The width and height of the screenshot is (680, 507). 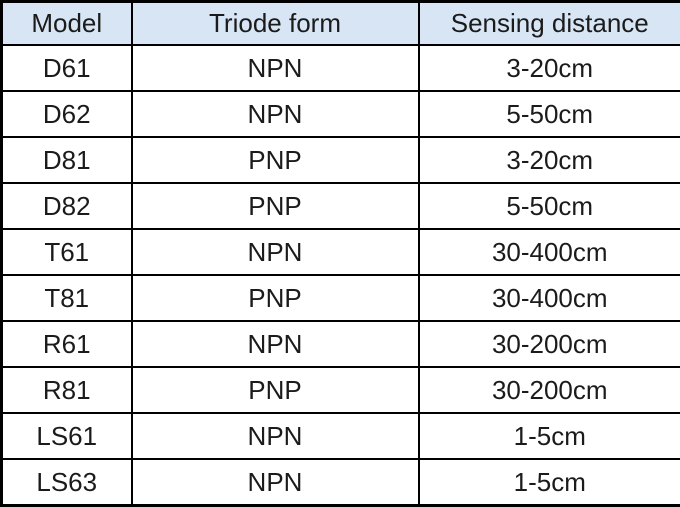 What do you see at coordinates (66, 23) in the screenshot?
I see `column-header-model: Model` at bounding box center [66, 23].